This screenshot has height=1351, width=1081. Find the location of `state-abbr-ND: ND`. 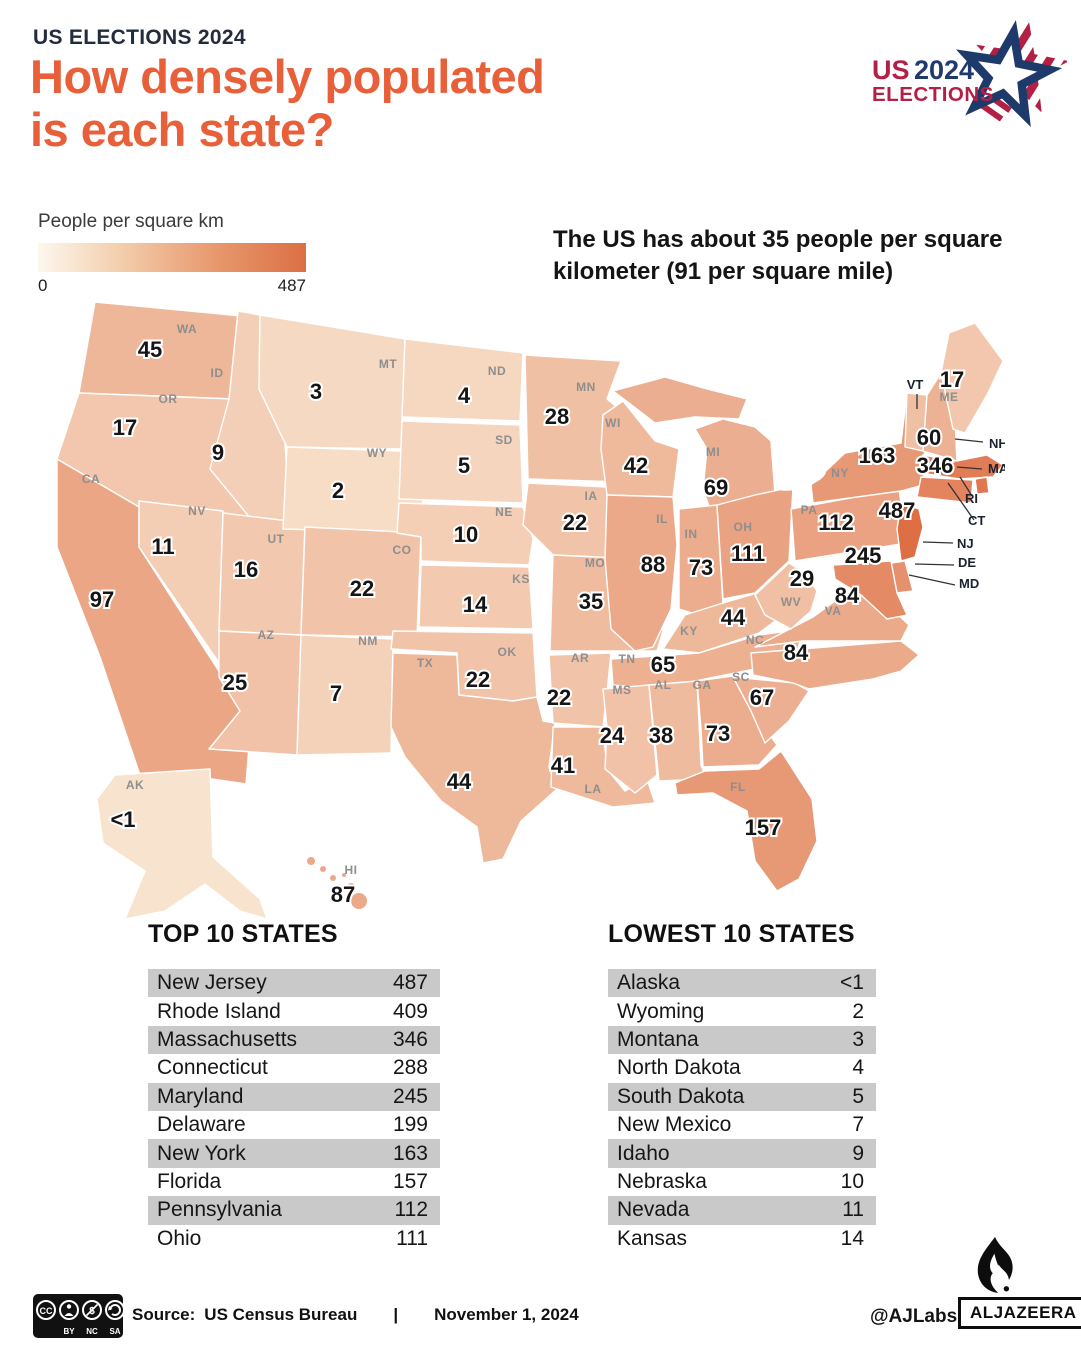

state-abbr-ND: ND is located at coordinates (497, 371).